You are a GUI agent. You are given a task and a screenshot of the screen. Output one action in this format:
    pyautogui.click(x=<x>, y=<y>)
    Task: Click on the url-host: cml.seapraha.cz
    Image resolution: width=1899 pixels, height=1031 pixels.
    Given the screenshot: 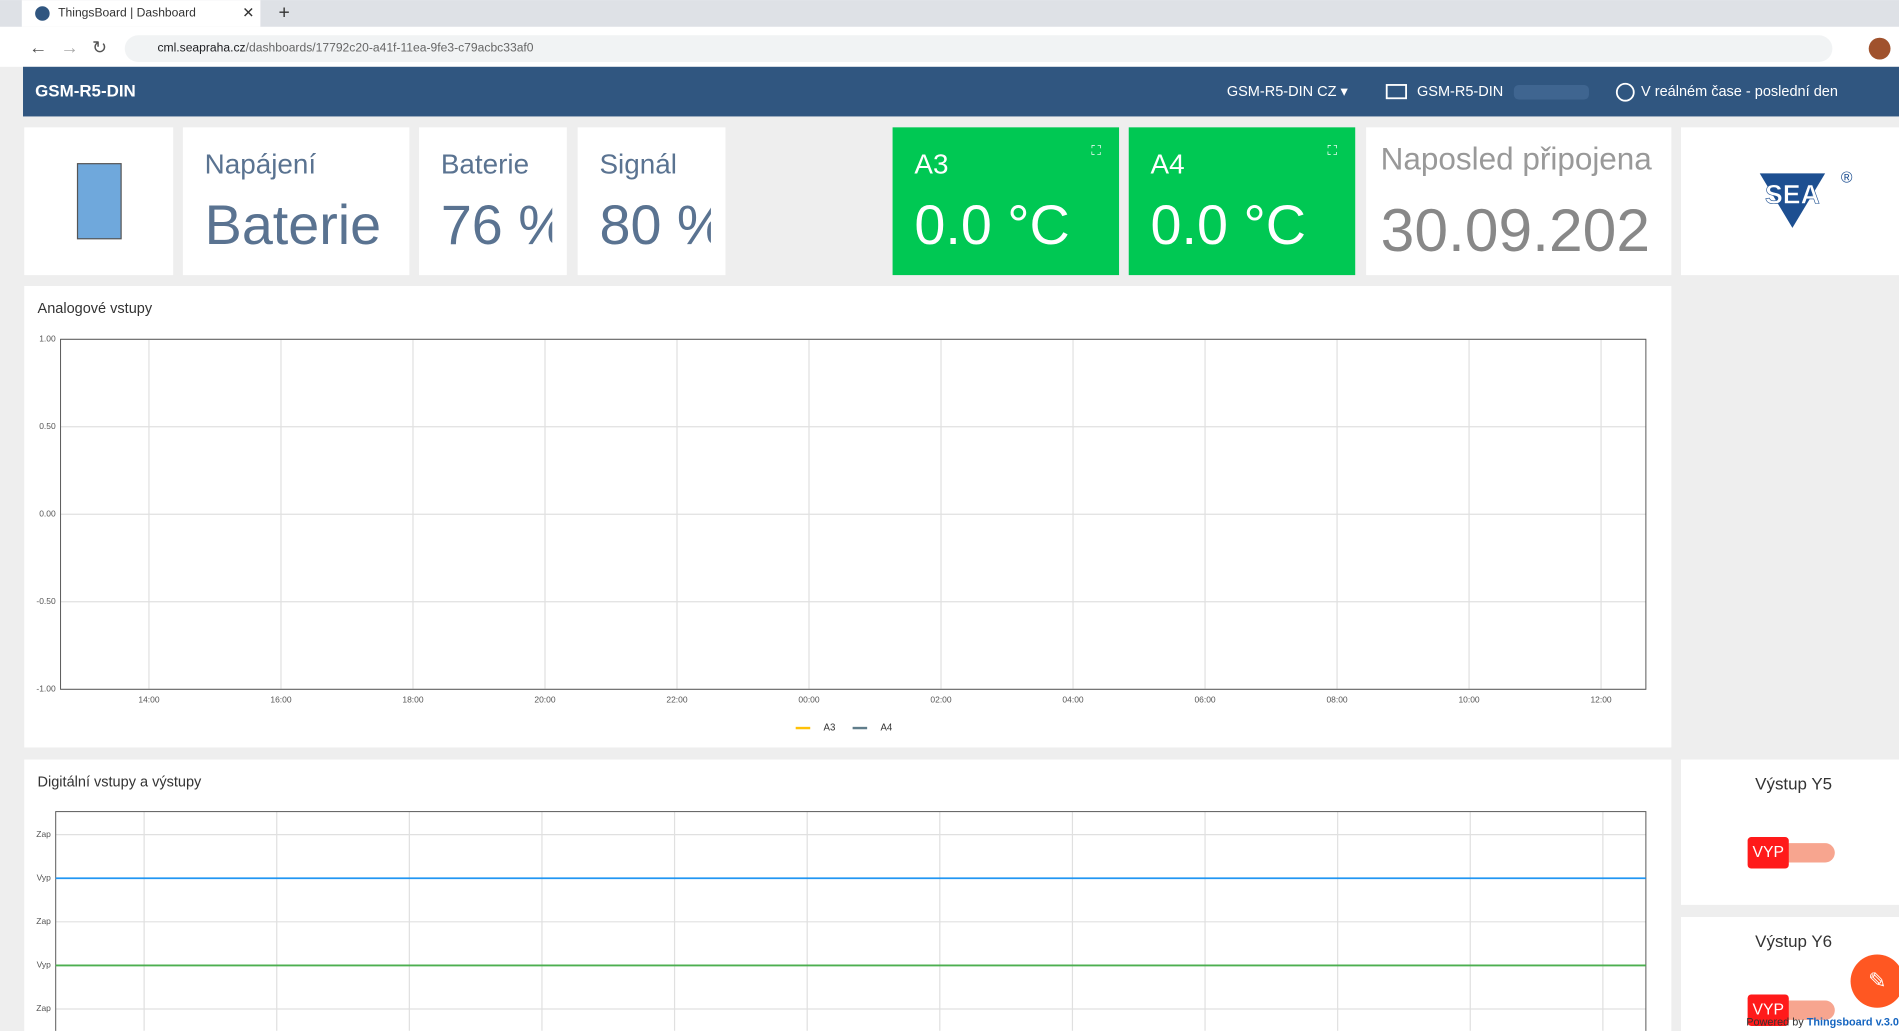 What is the action you would take?
    pyautogui.click(x=201, y=48)
    